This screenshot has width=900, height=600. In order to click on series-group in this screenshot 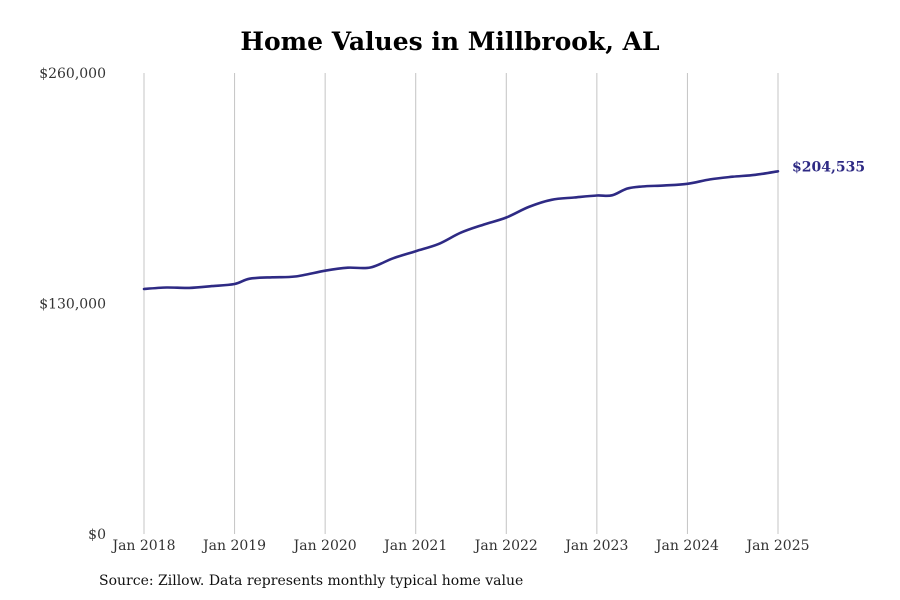, I will do `click(461, 230)`.